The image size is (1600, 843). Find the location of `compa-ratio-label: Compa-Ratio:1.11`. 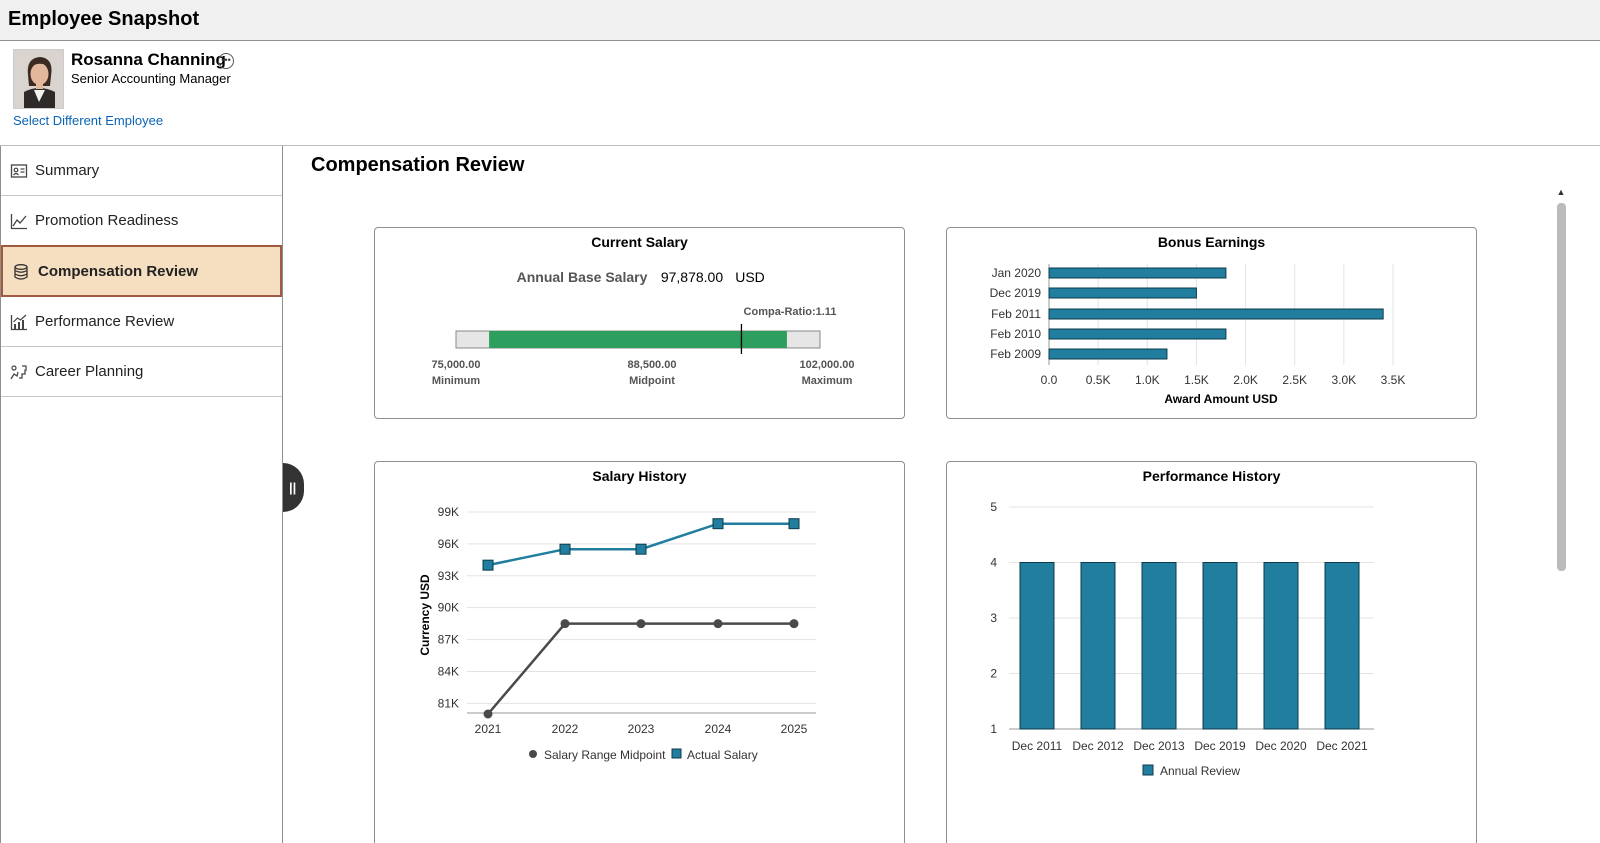

compa-ratio-label: Compa-Ratio:1.11 is located at coordinates (790, 312).